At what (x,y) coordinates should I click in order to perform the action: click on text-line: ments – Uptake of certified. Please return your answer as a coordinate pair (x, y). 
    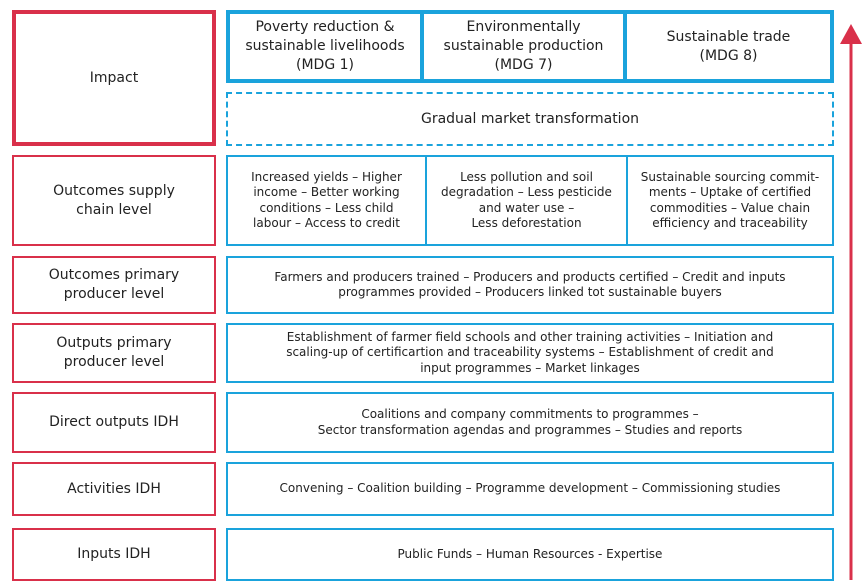
    Looking at the image, I should click on (730, 192).